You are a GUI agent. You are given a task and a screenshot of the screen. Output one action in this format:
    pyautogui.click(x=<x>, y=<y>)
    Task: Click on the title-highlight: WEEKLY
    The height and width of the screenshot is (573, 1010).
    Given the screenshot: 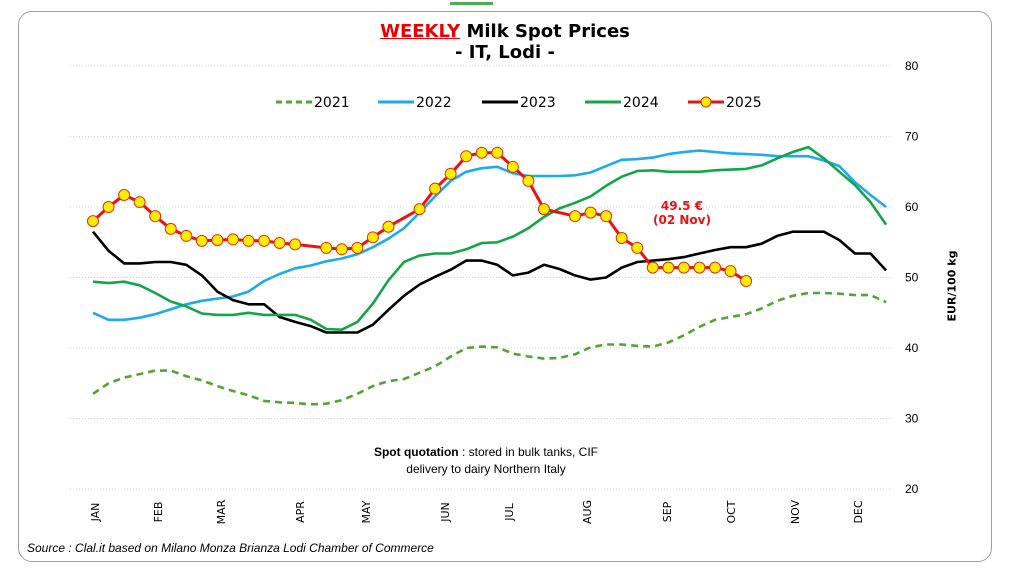 What is the action you would take?
    pyautogui.click(x=420, y=31)
    